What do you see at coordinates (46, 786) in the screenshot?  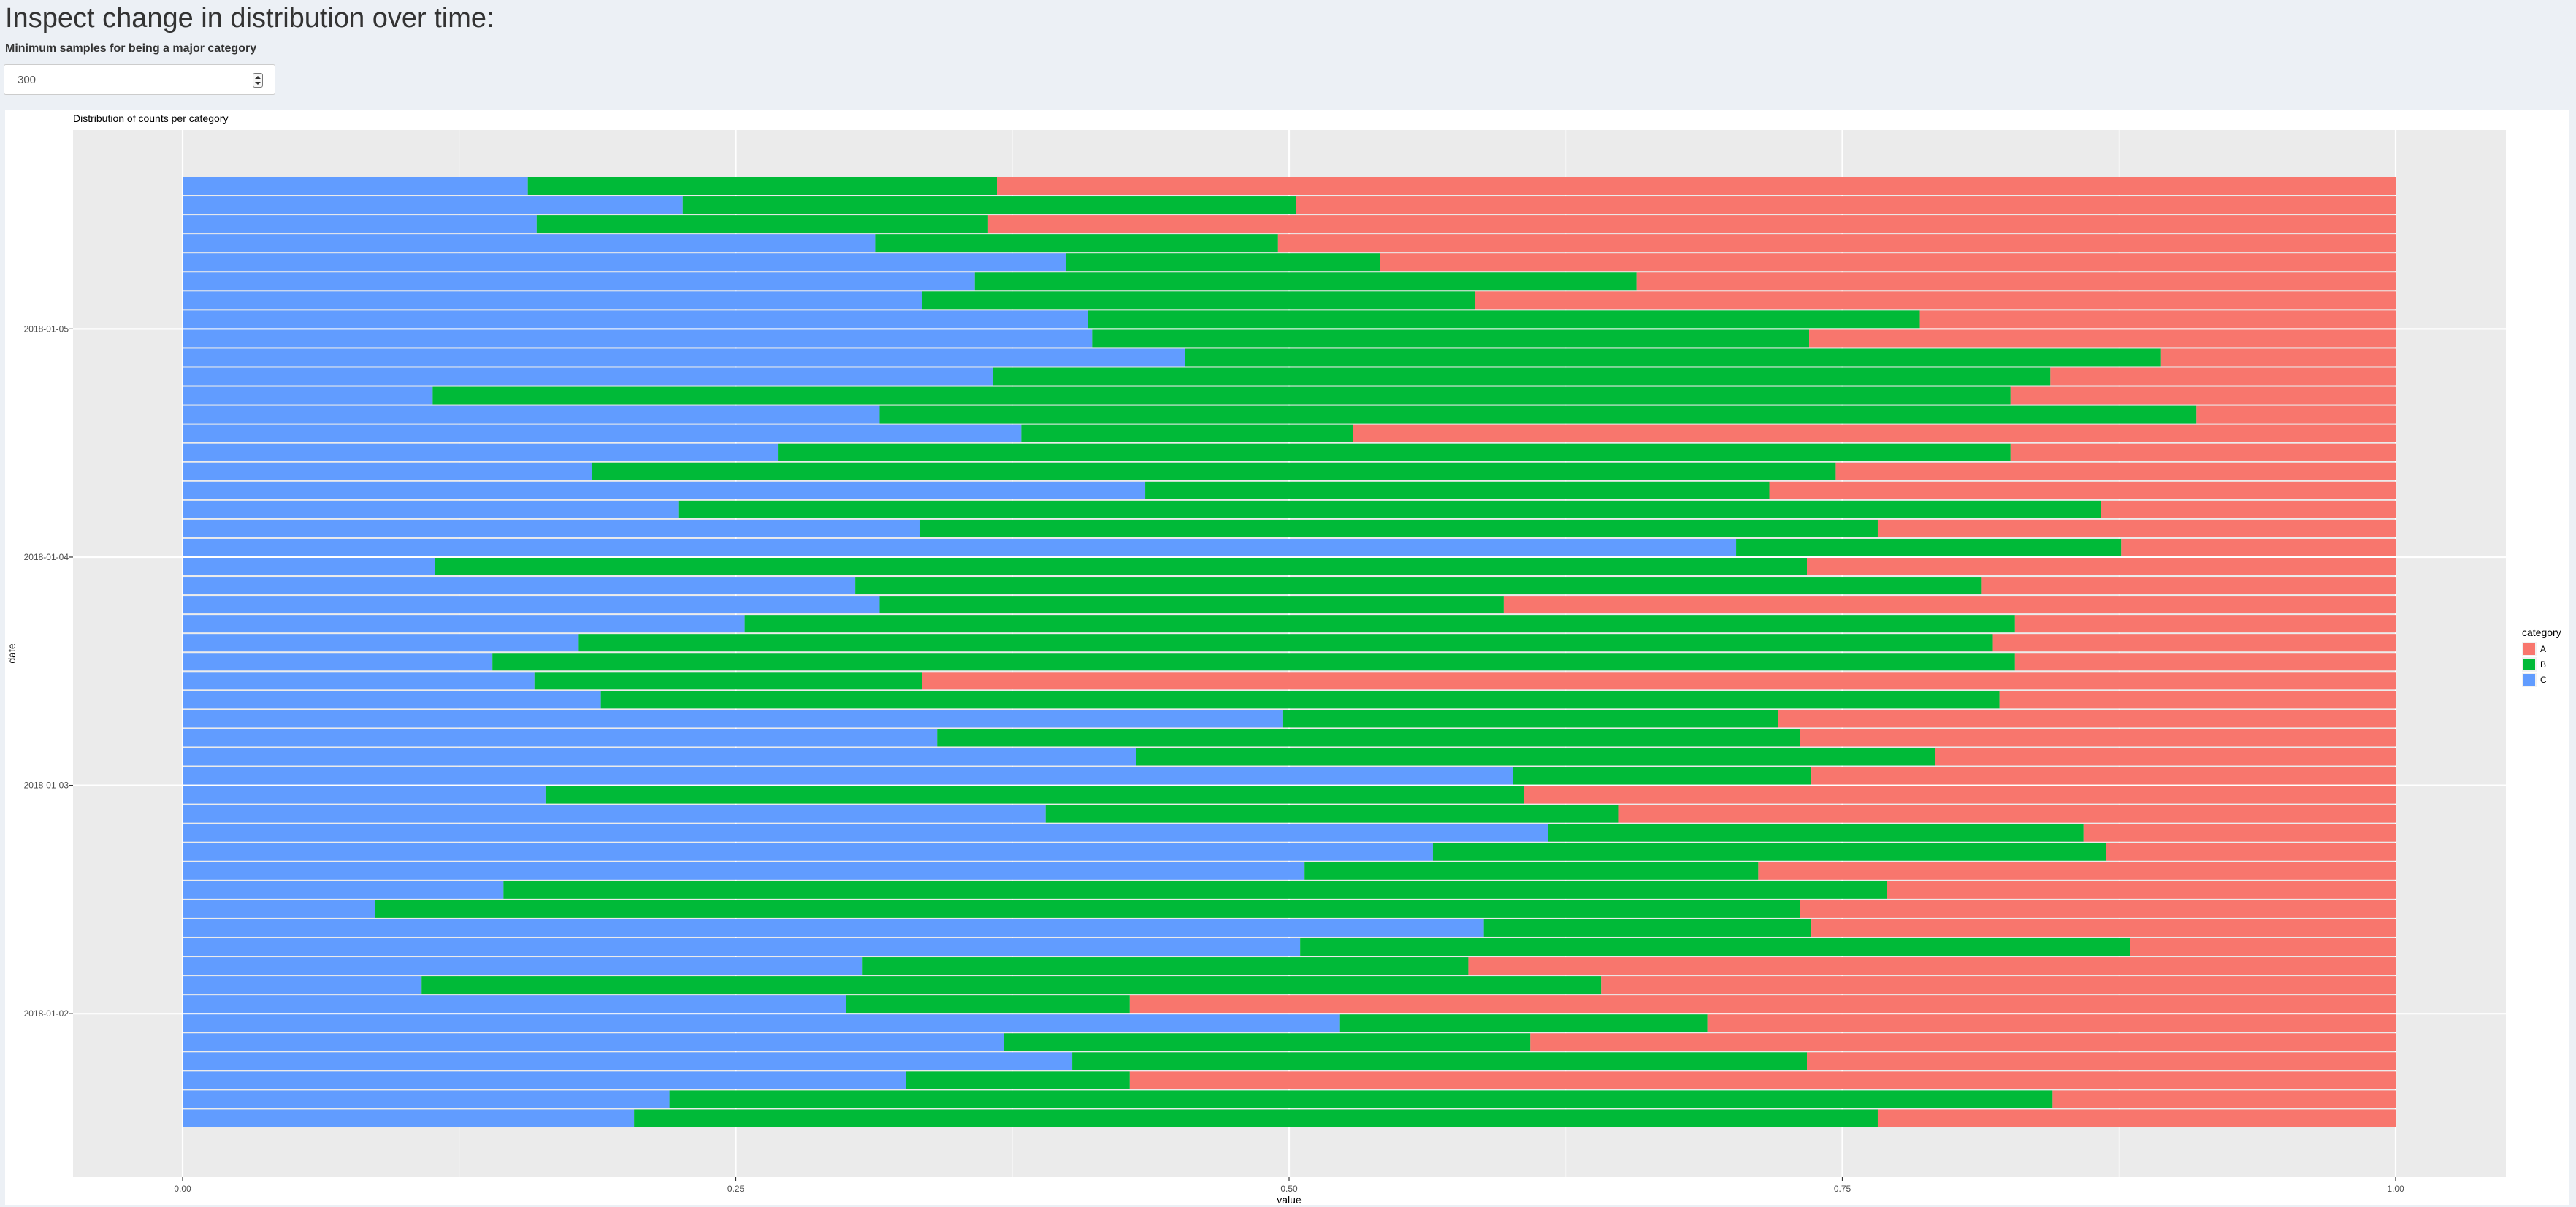 I see `y-tick-label: 2018-01-03` at bounding box center [46, 786].